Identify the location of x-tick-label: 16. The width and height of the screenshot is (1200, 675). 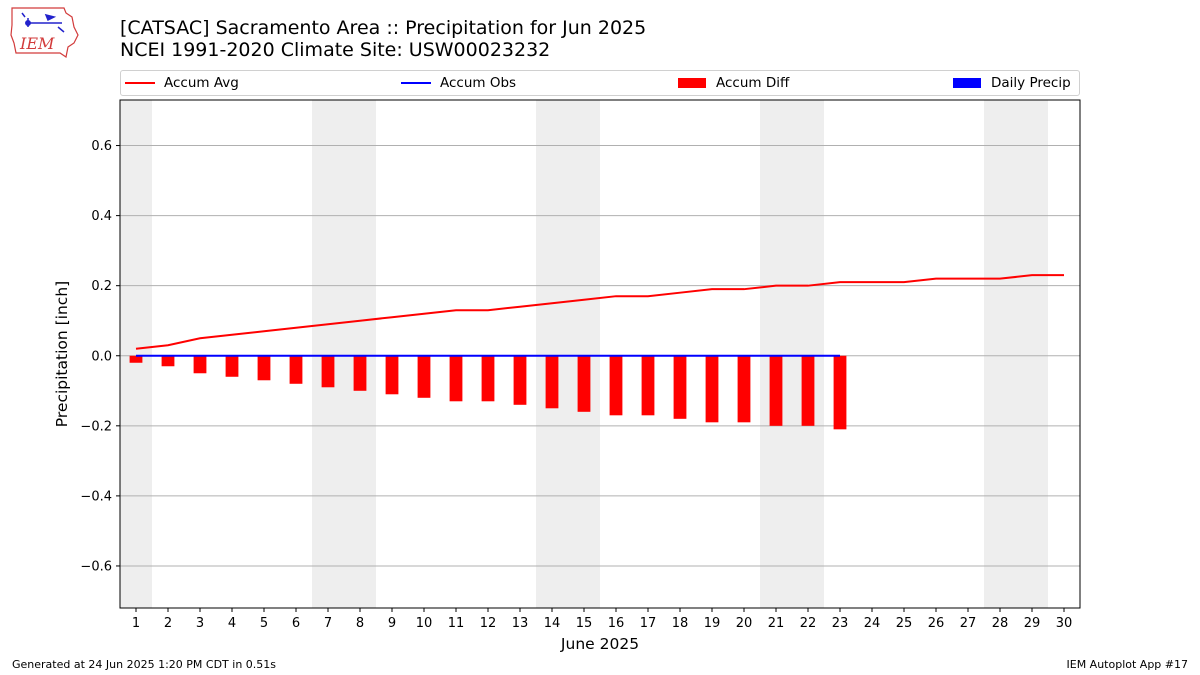
(616, 623).